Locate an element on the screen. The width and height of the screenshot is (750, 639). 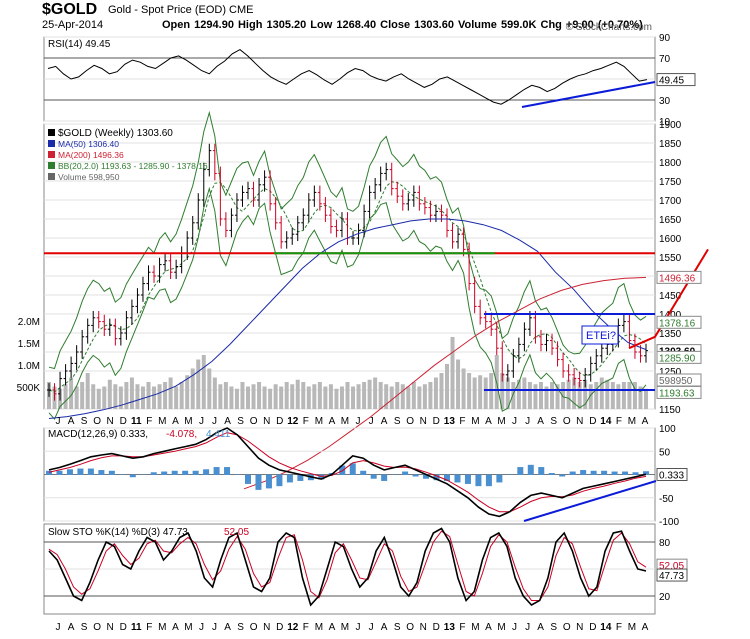
macd-tick-label: -100 is located at coordinates (669, 522).